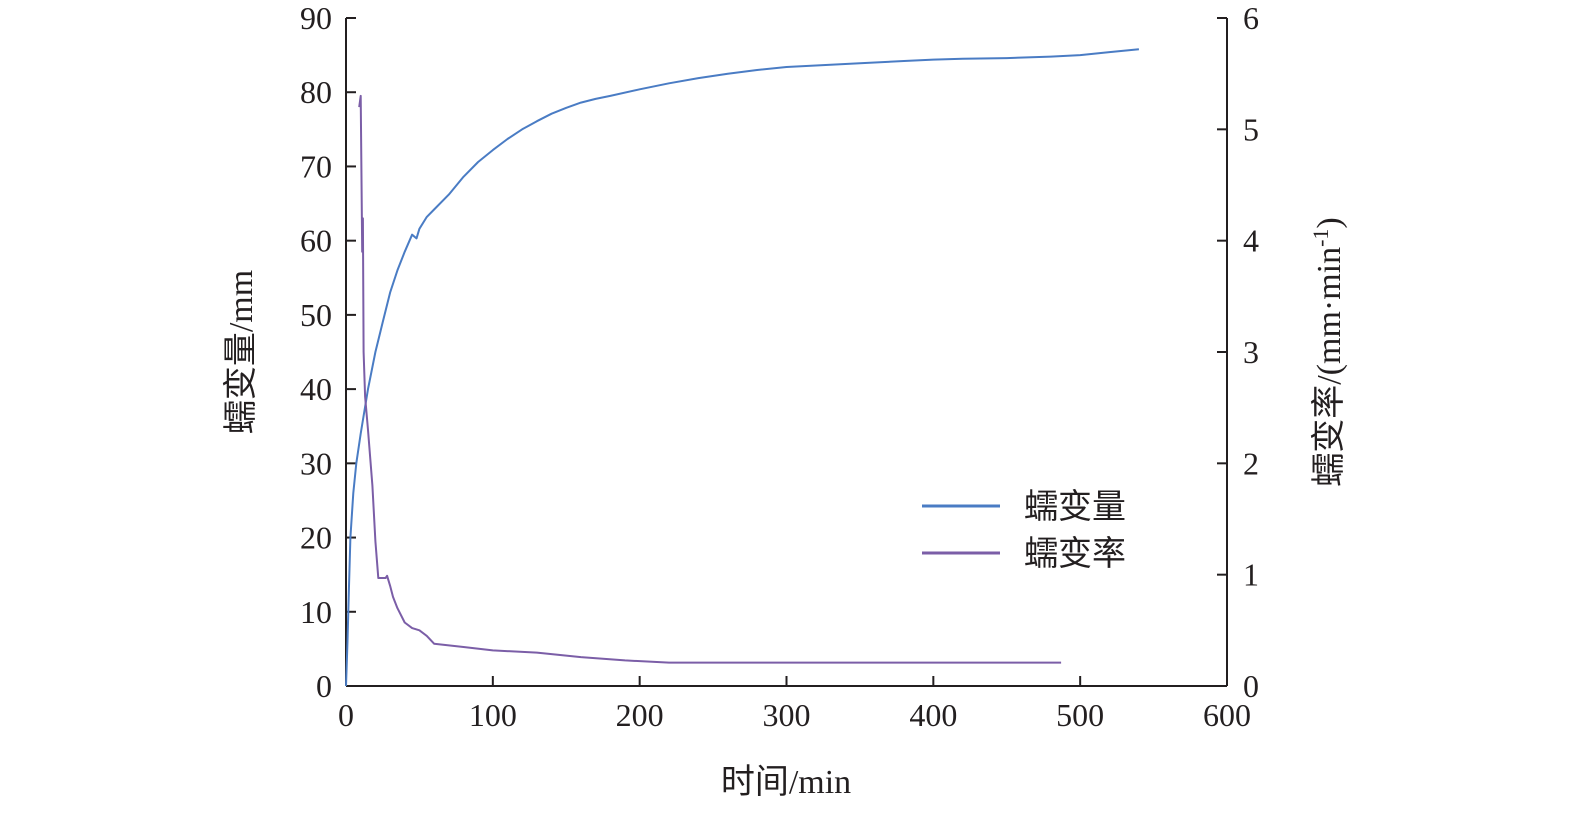  What do you see at coordinates (1251, 352) in the screenshot?
I see `y-right-tick-label: 3` at bounding box center [1251, 352].